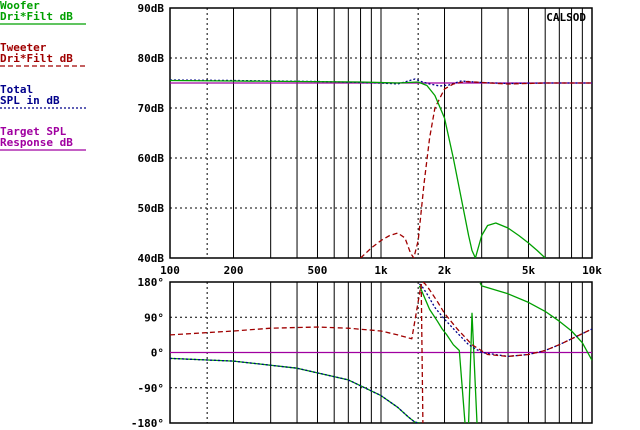 The image size is (640, 430). I want to click on y-tick-label: 60dB, so click(151, 158).